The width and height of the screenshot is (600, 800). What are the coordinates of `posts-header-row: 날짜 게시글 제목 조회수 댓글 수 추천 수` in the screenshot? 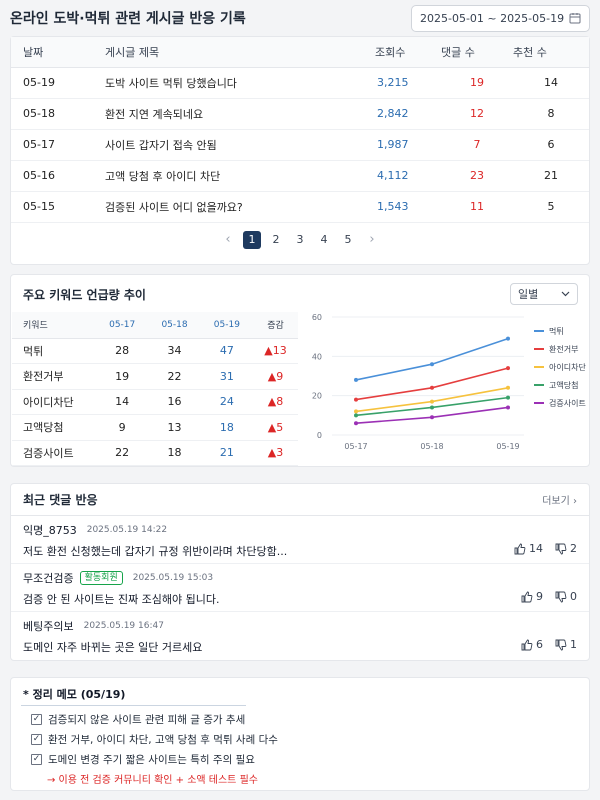 It's located at (300, 52).